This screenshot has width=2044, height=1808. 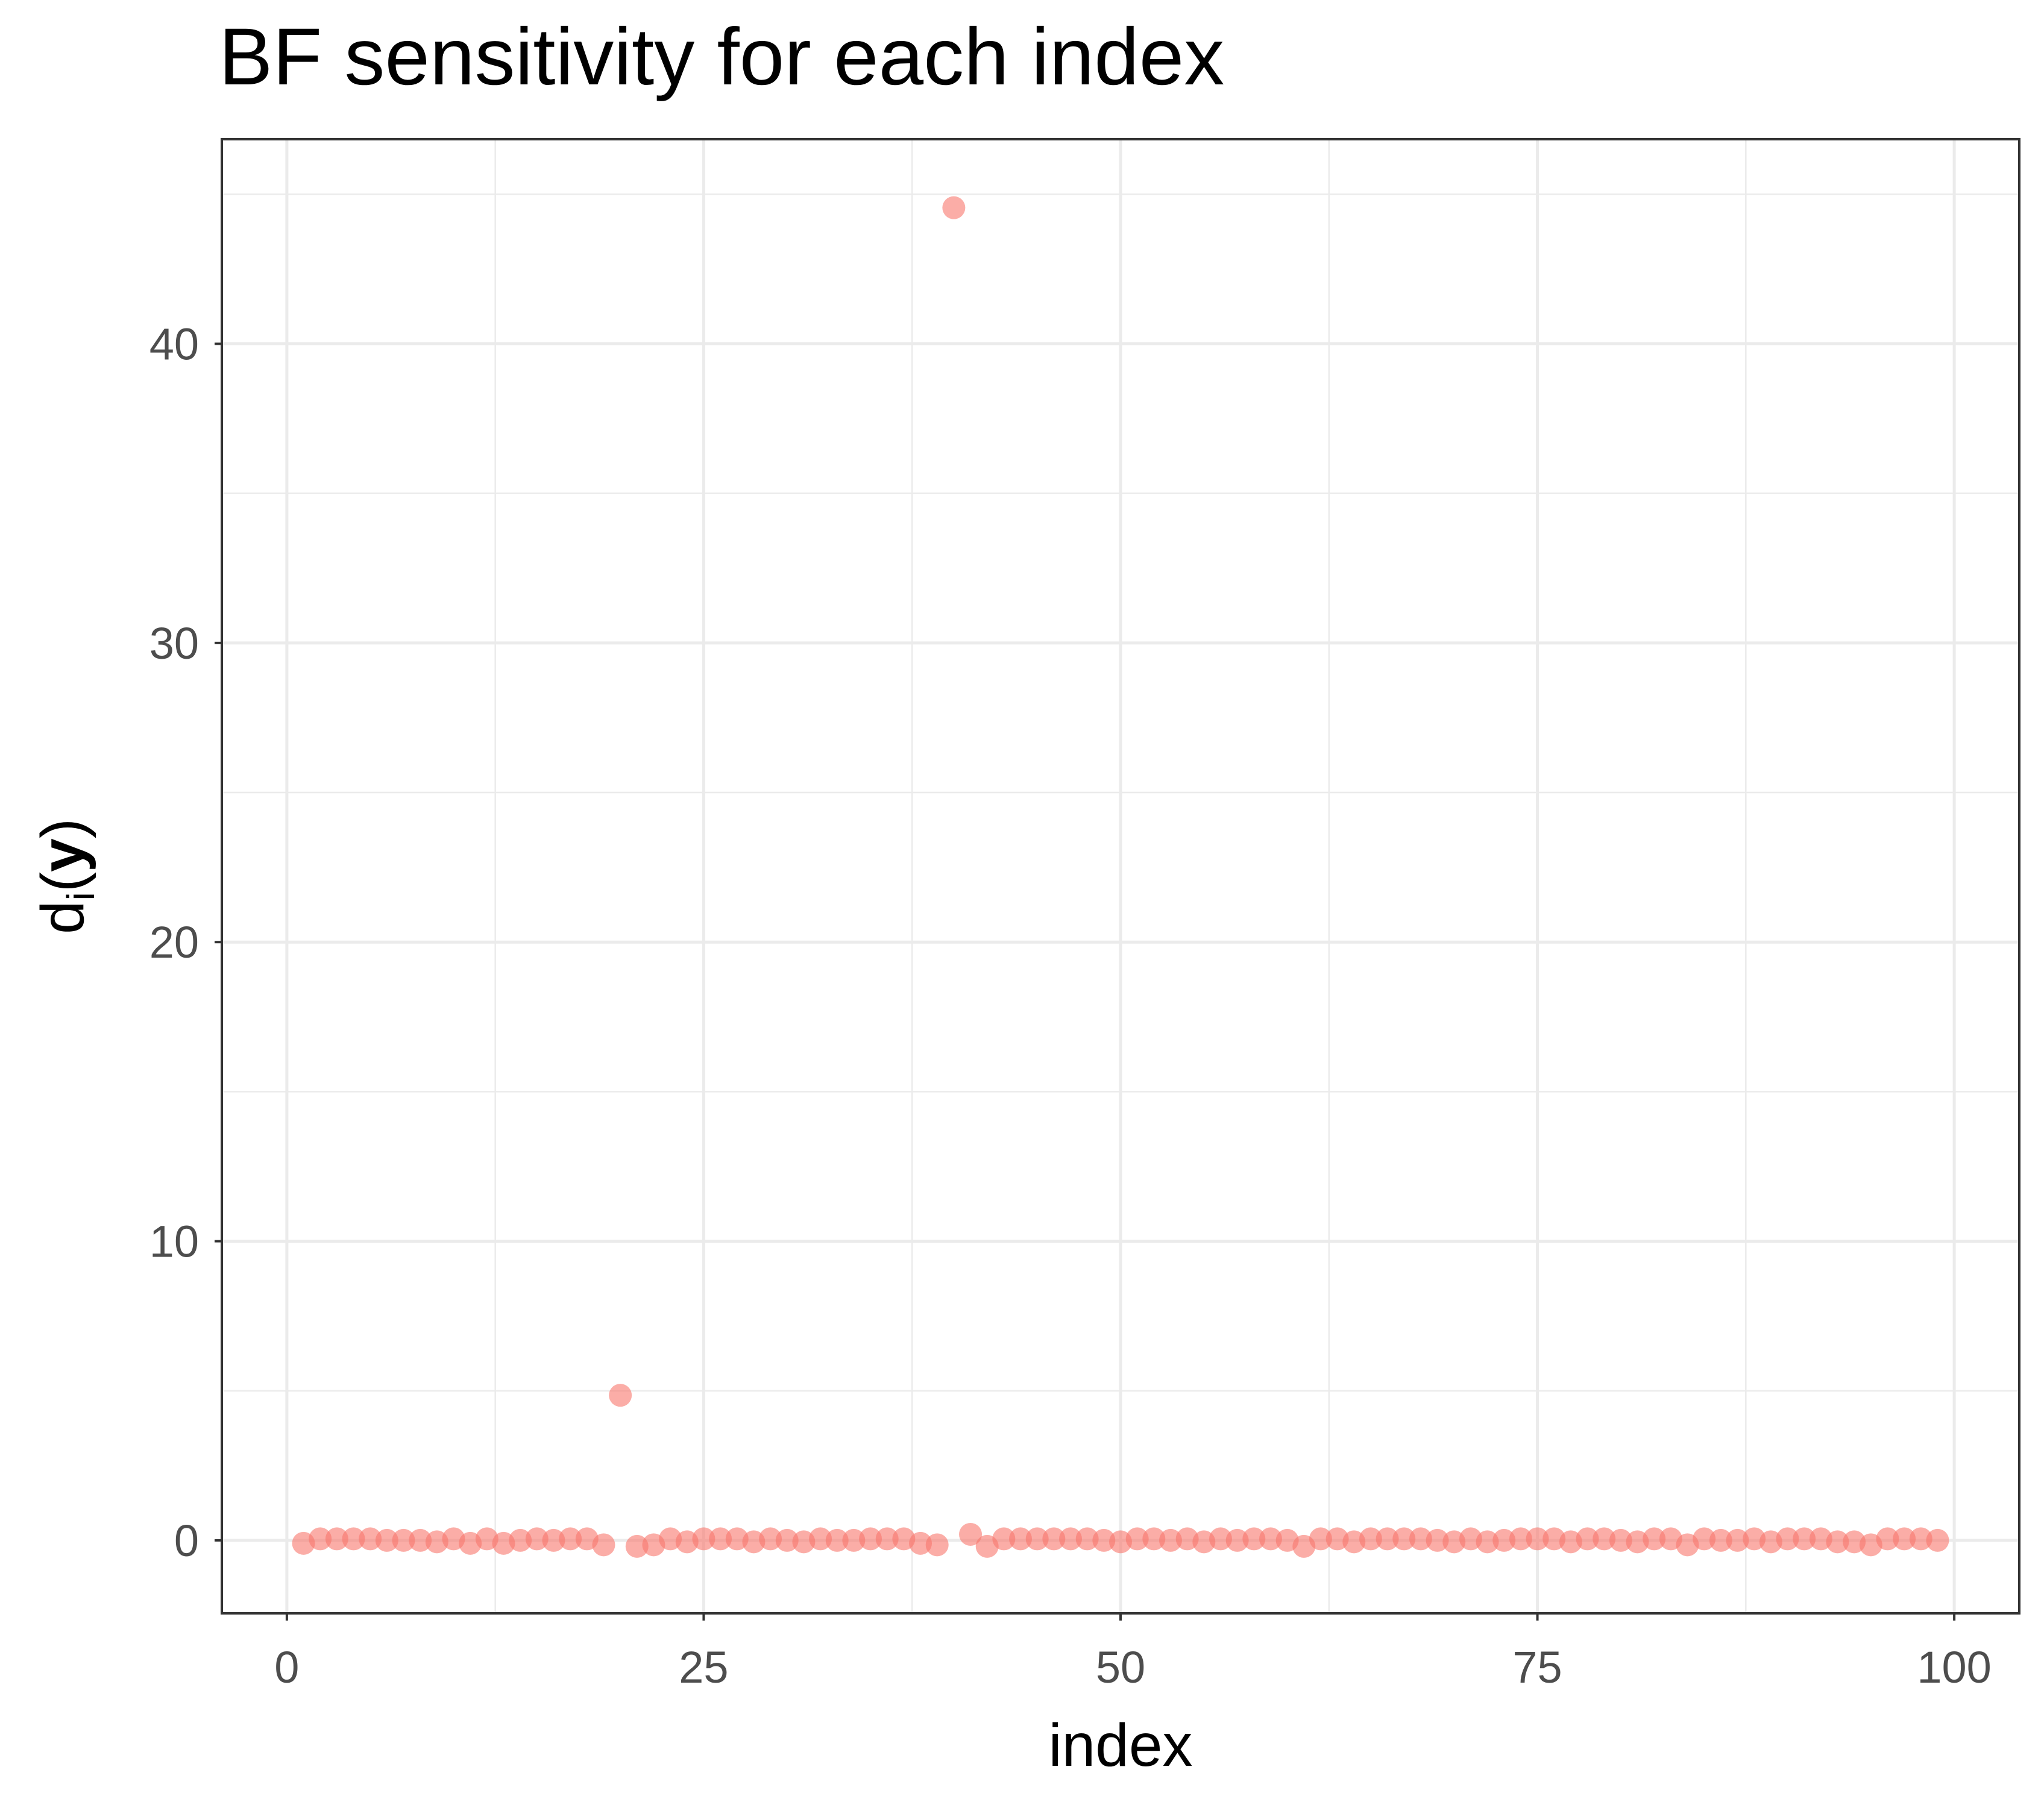 I want to click on x-tick-label: 50, so click(x=1120, y=1667).